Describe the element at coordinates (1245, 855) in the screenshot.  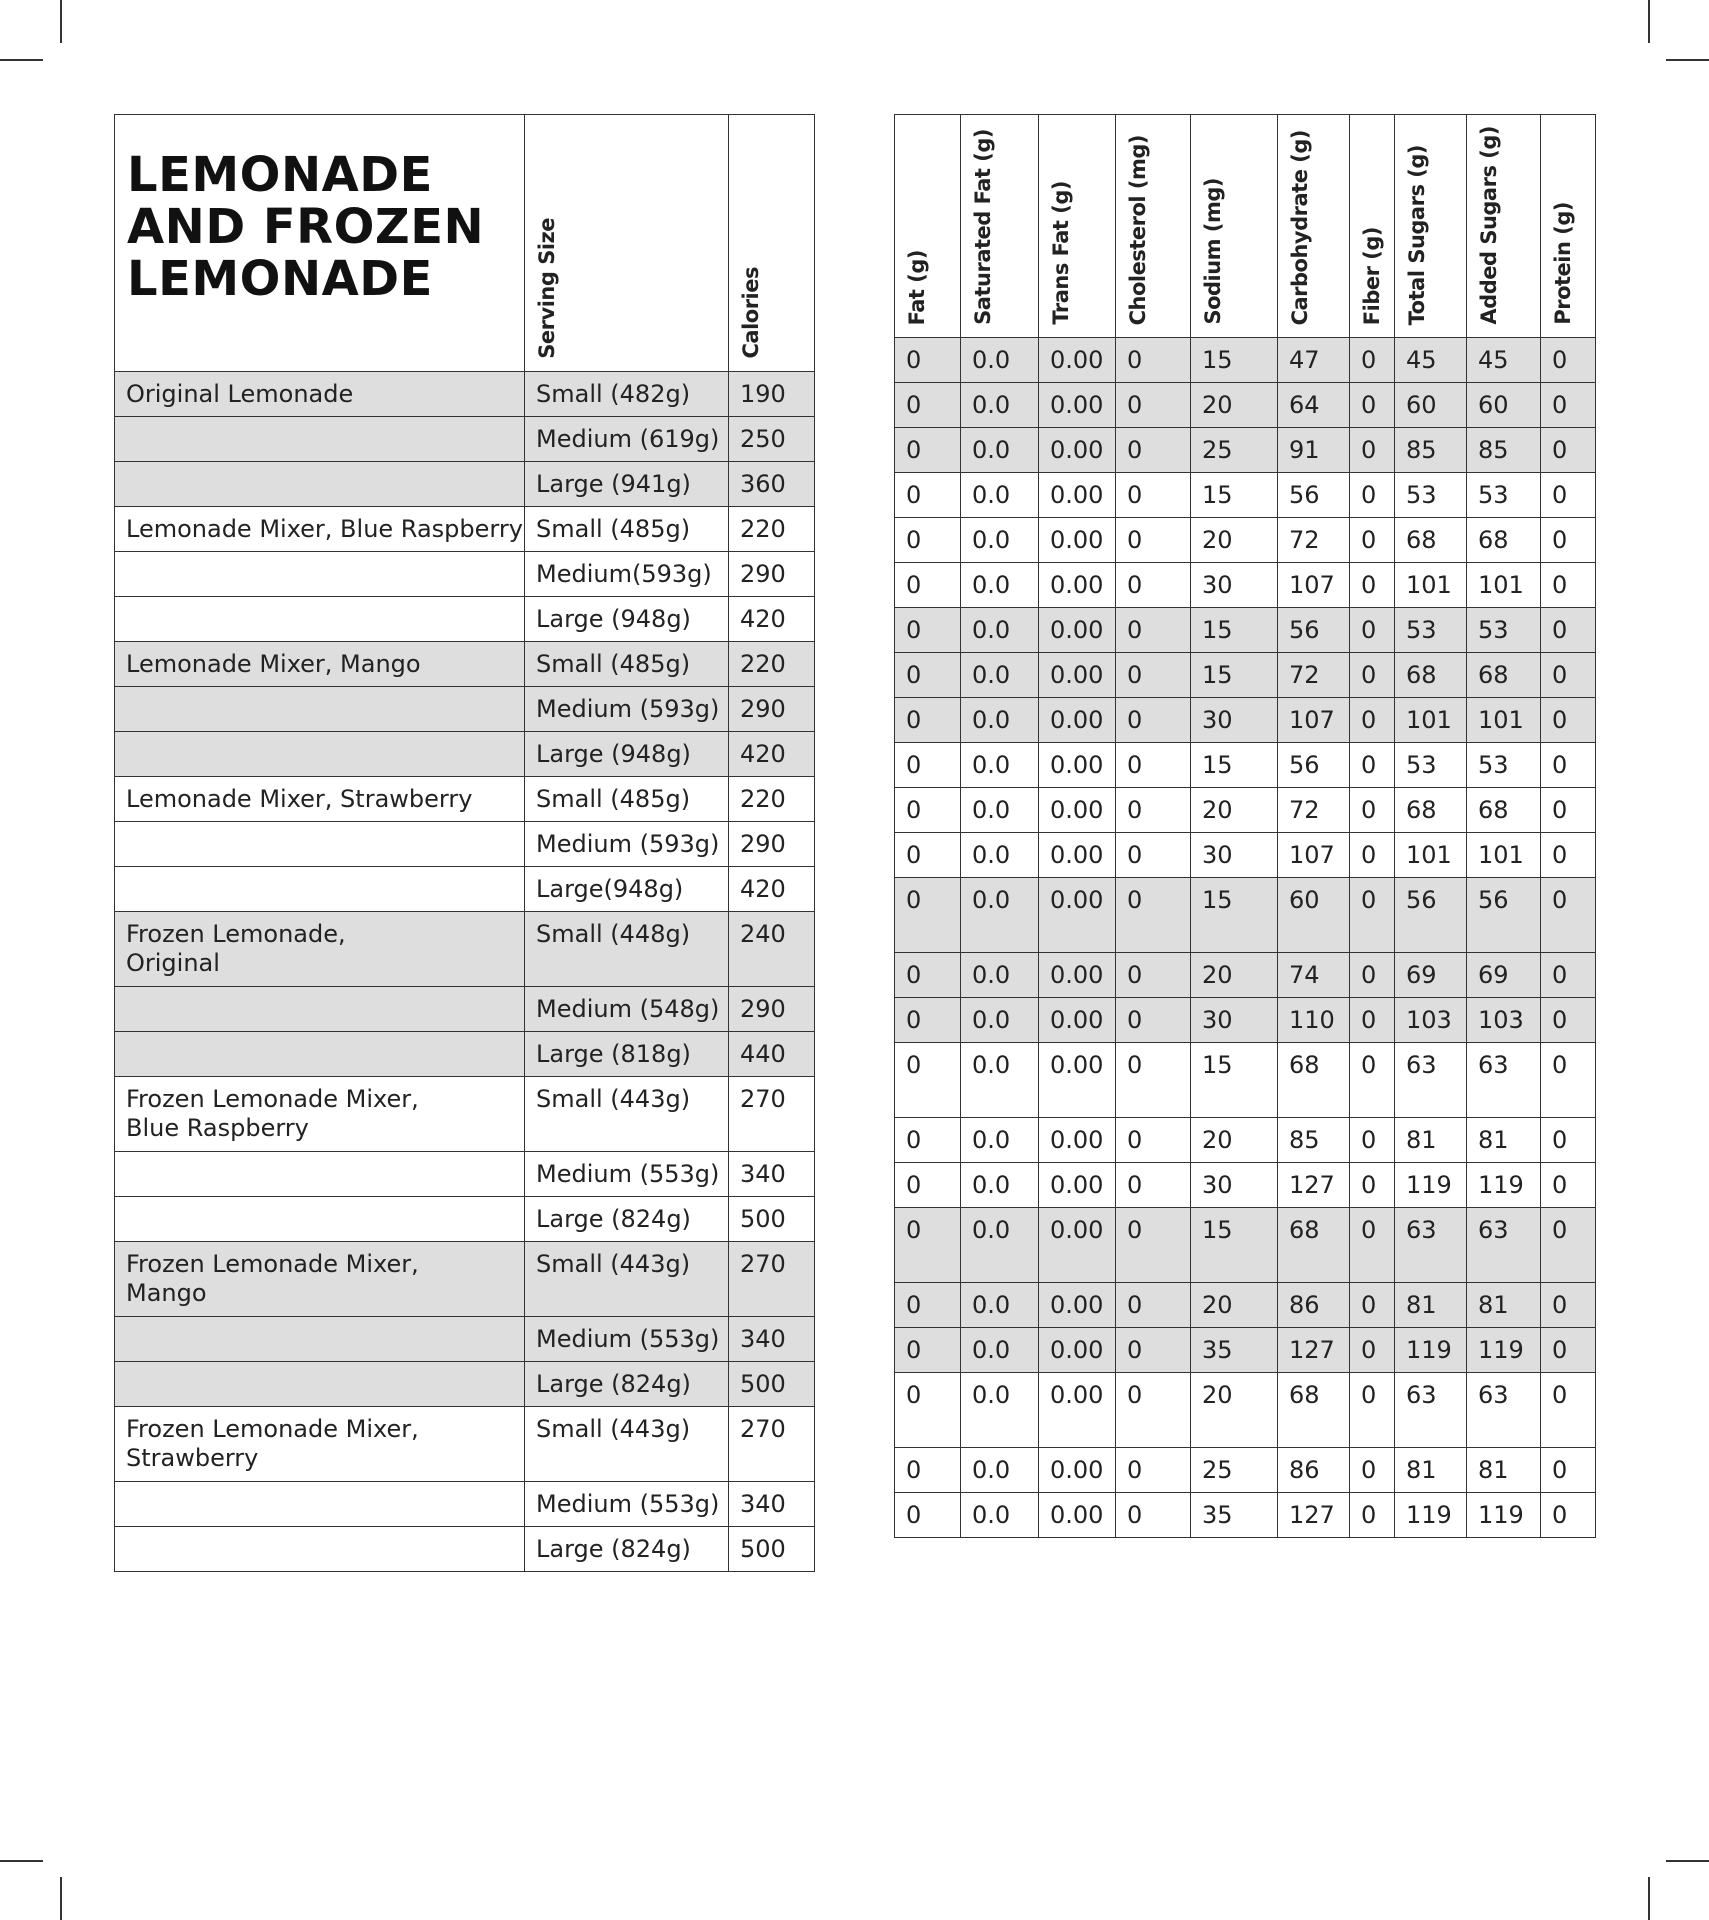
I see `table-row: 0 0.0 0.00 0 30 107 0 101 101 0` at that location.